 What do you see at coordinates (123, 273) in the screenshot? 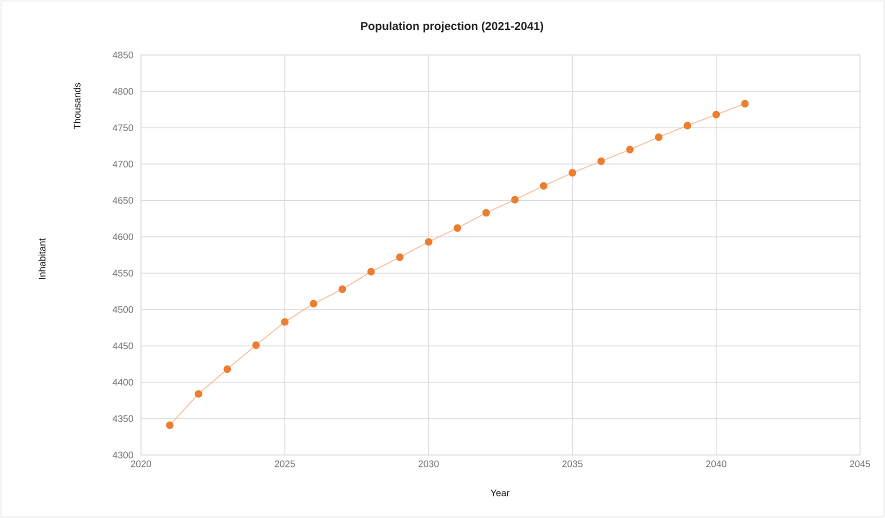
I see `y-tick-label: 4550` at bounding box center [123, 273].